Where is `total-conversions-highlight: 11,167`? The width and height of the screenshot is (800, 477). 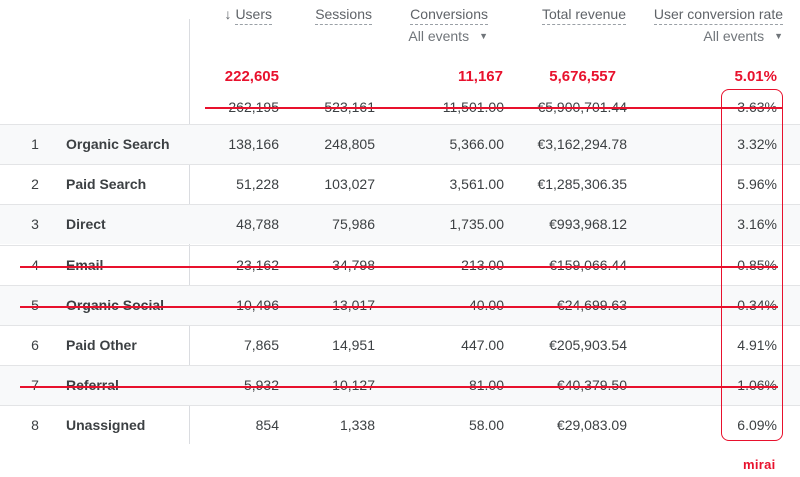
total-conversions-highlight: 11,167 is located at coordinates (480, 76).